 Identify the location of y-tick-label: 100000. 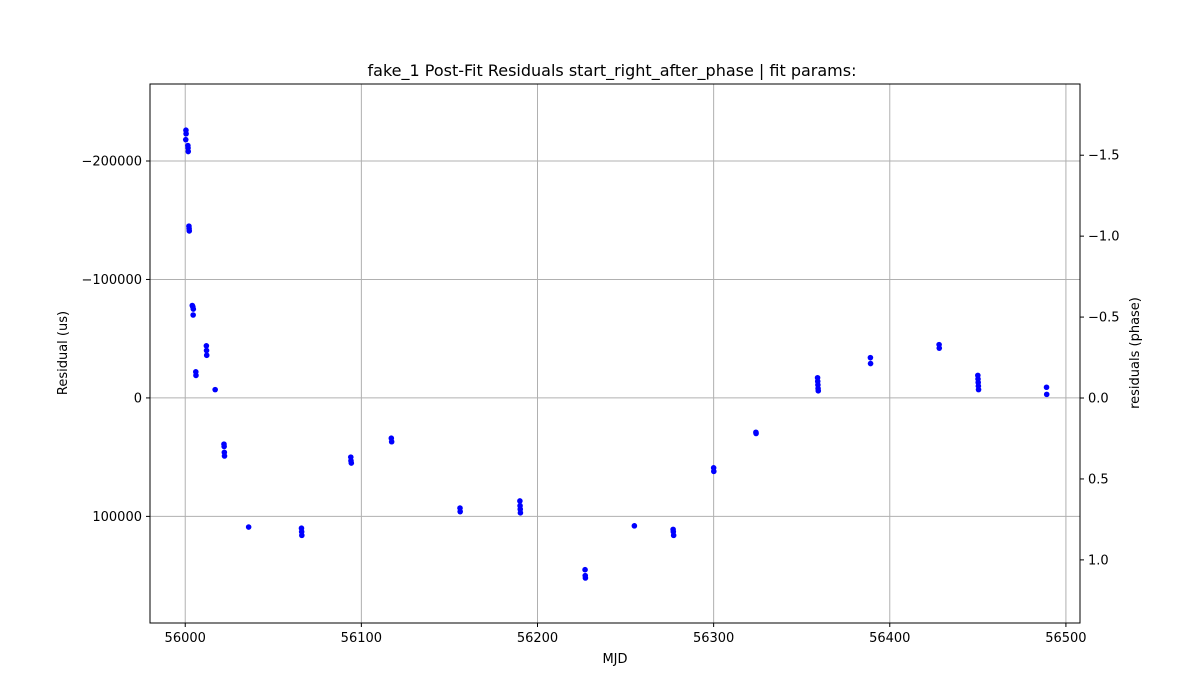
(117, 517).